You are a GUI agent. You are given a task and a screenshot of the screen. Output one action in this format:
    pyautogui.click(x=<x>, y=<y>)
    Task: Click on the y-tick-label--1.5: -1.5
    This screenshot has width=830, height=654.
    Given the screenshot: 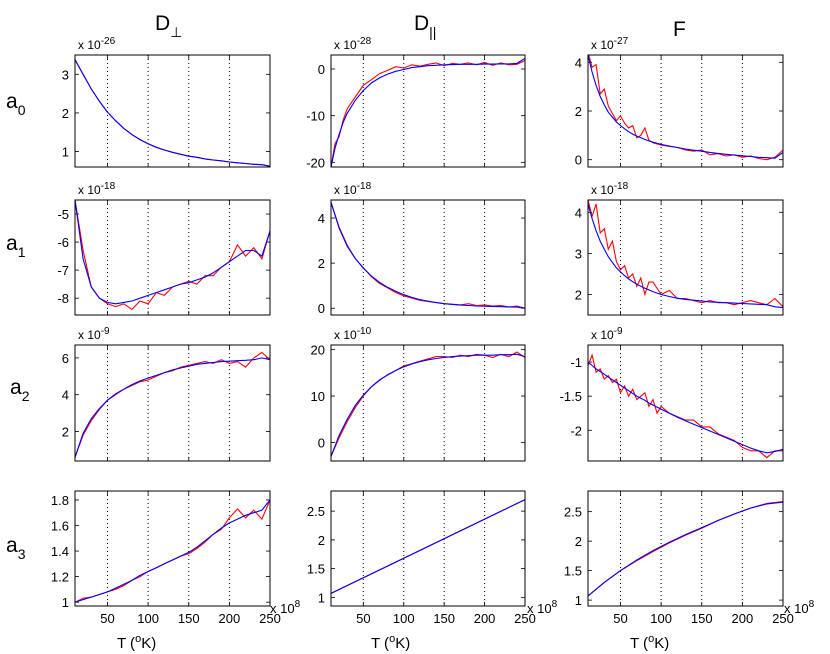 What is the action you would take?
    pyautogui.click(x=571, y=396)
    